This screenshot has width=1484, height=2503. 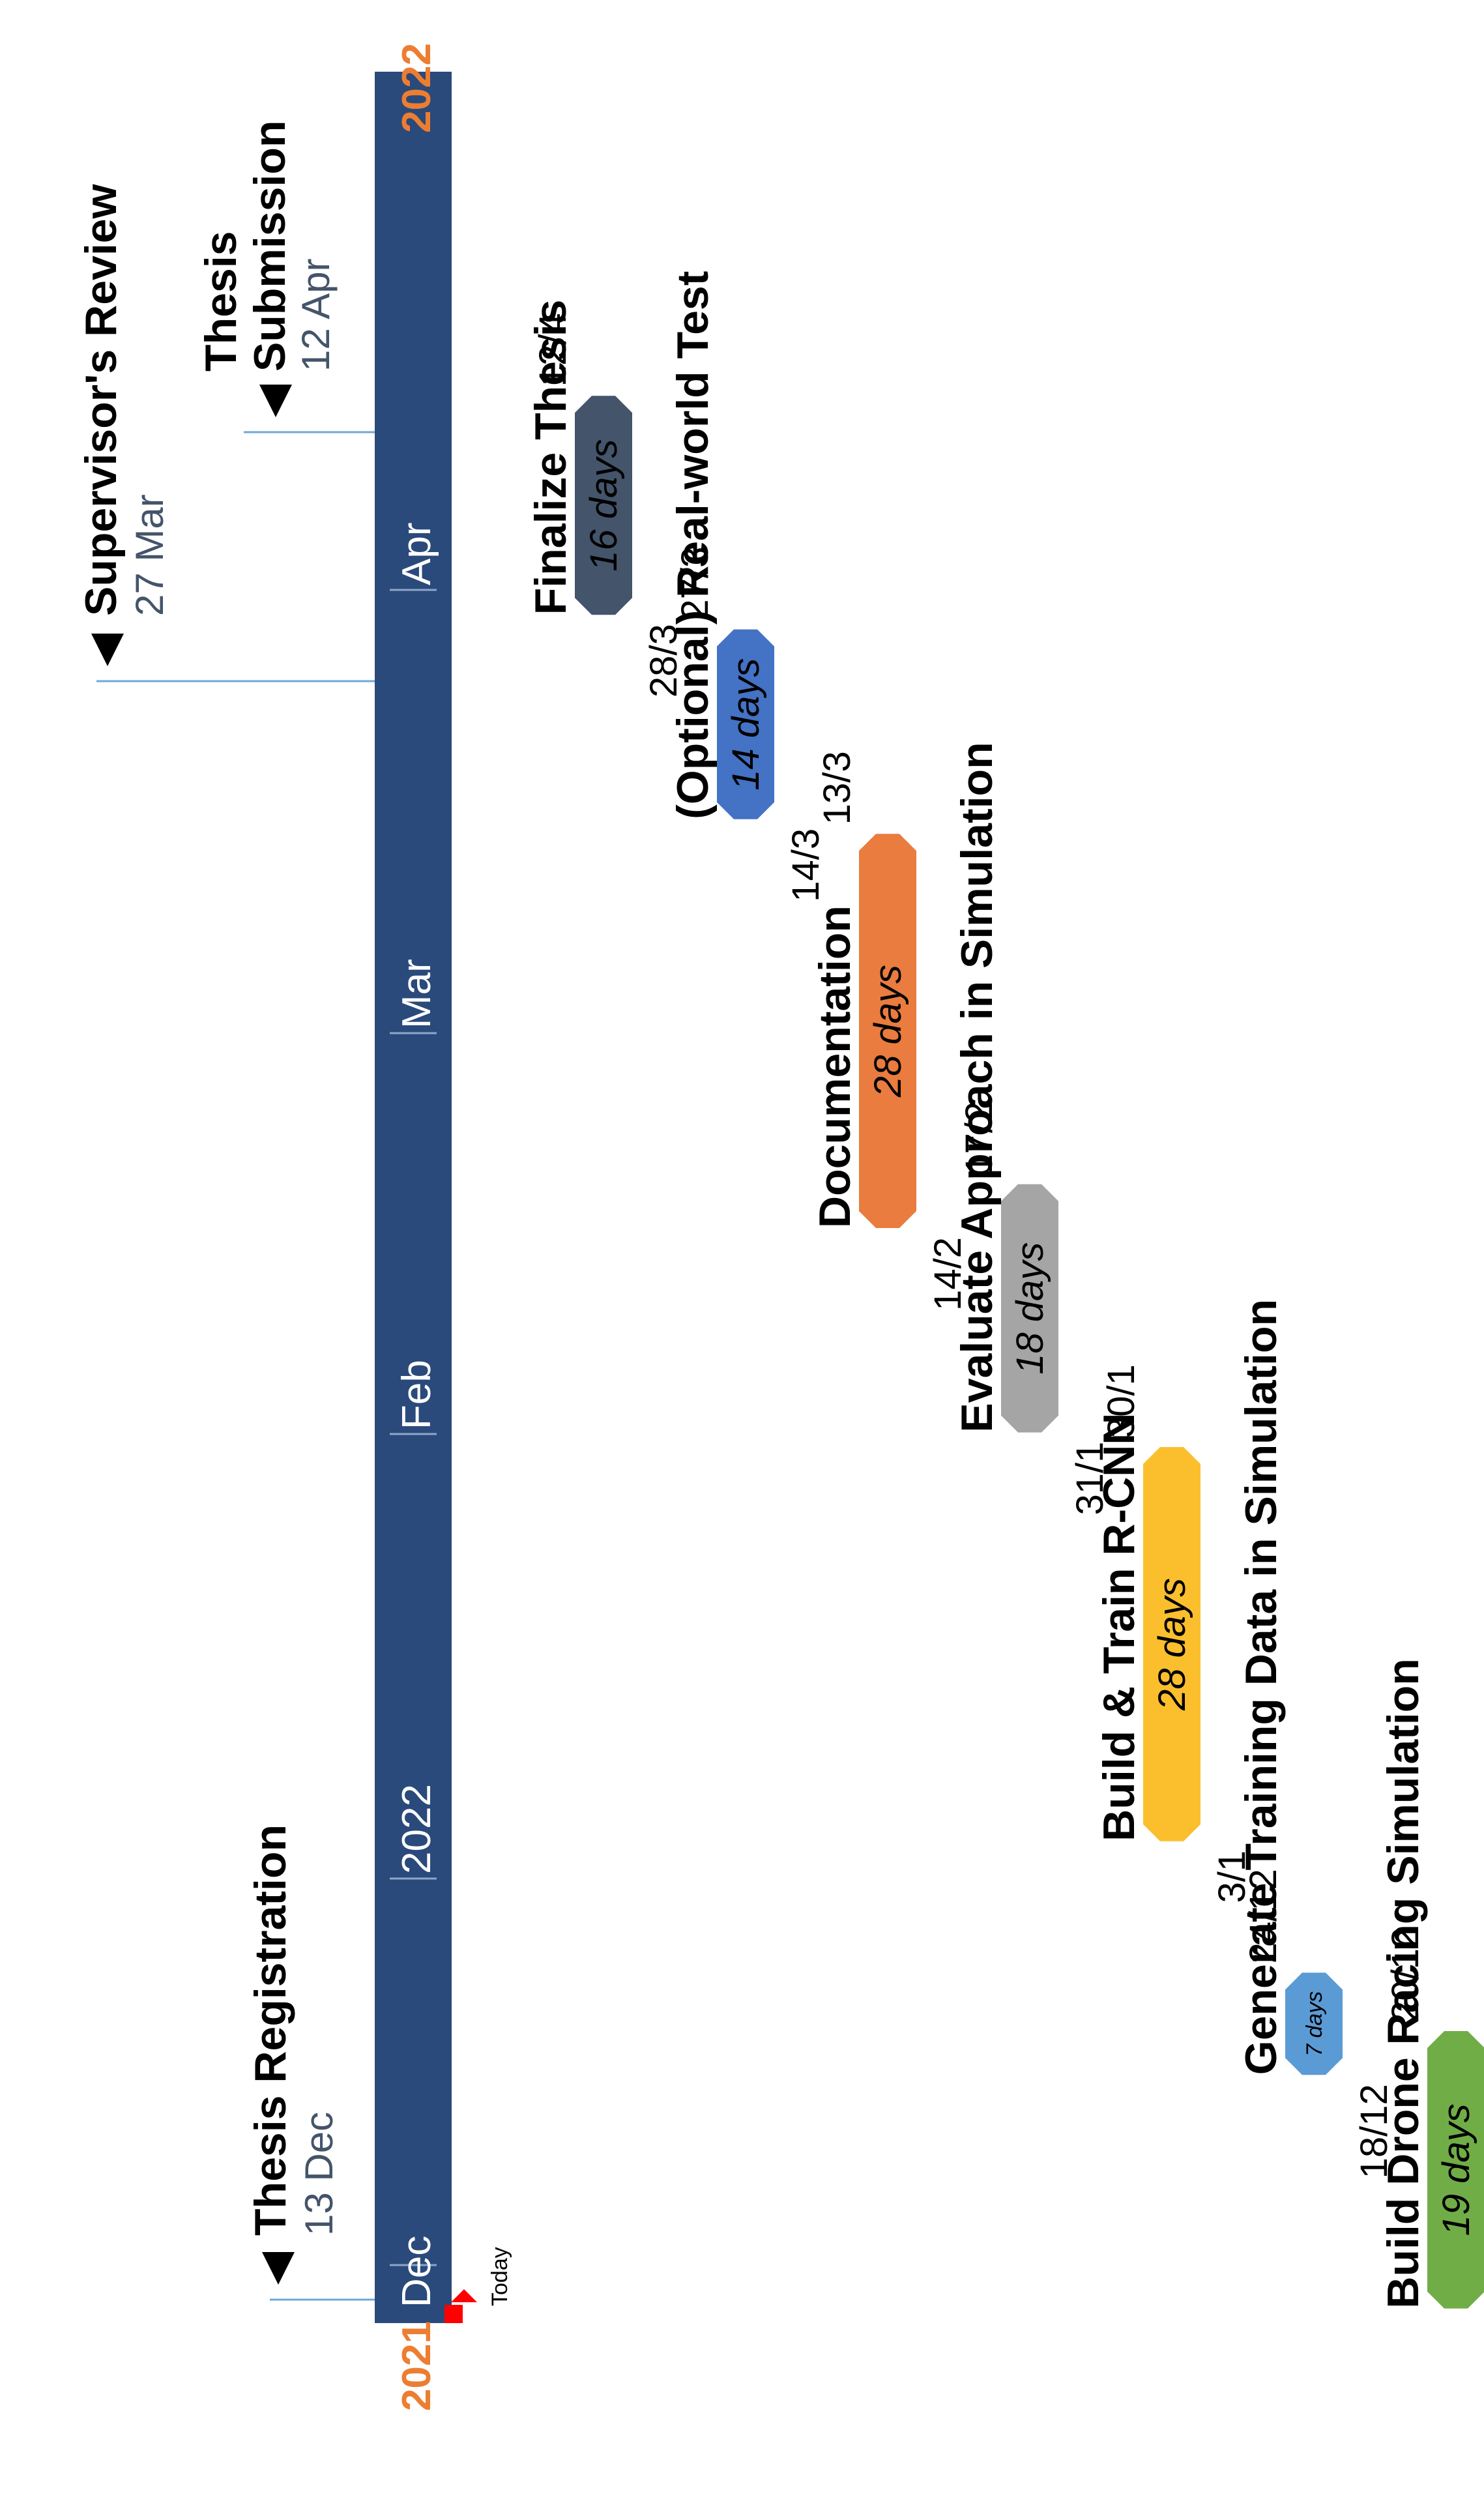 What do you see at coordinates (416, 1829) in the screenshot?
I see `month-label-2022: 2022` at bounding box center [416, 1829].